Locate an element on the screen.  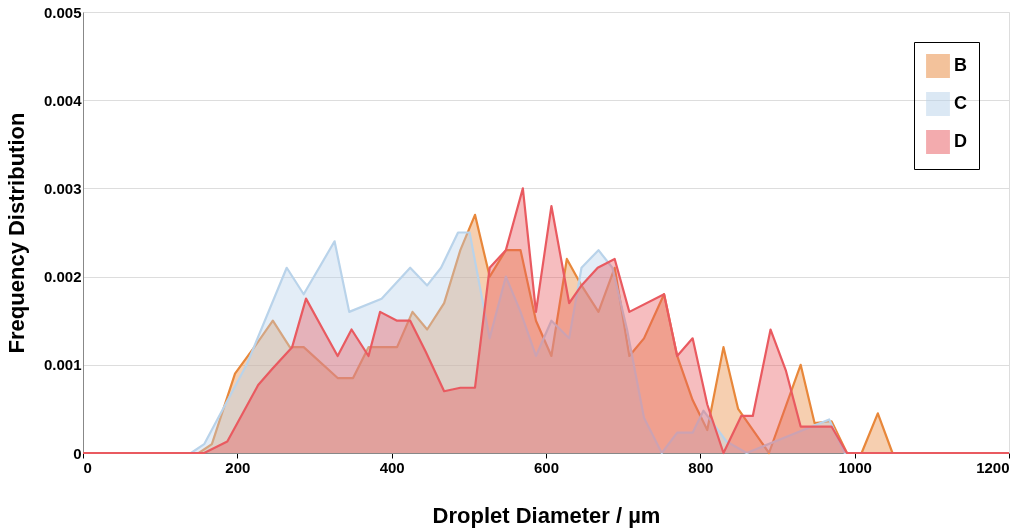
y-tick-label: 0.001 is located at coordinates (62, 365).